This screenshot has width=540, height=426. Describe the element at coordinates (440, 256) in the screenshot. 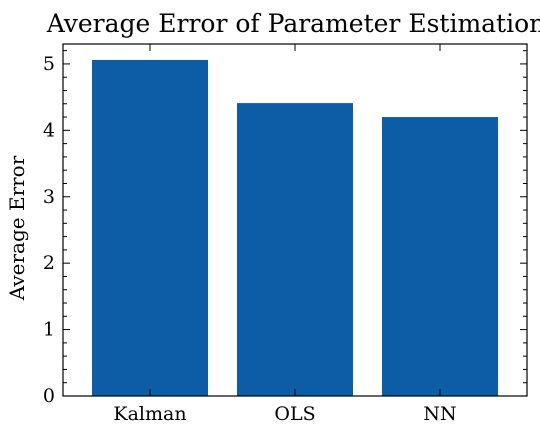

I see `bar-nn` at that location.